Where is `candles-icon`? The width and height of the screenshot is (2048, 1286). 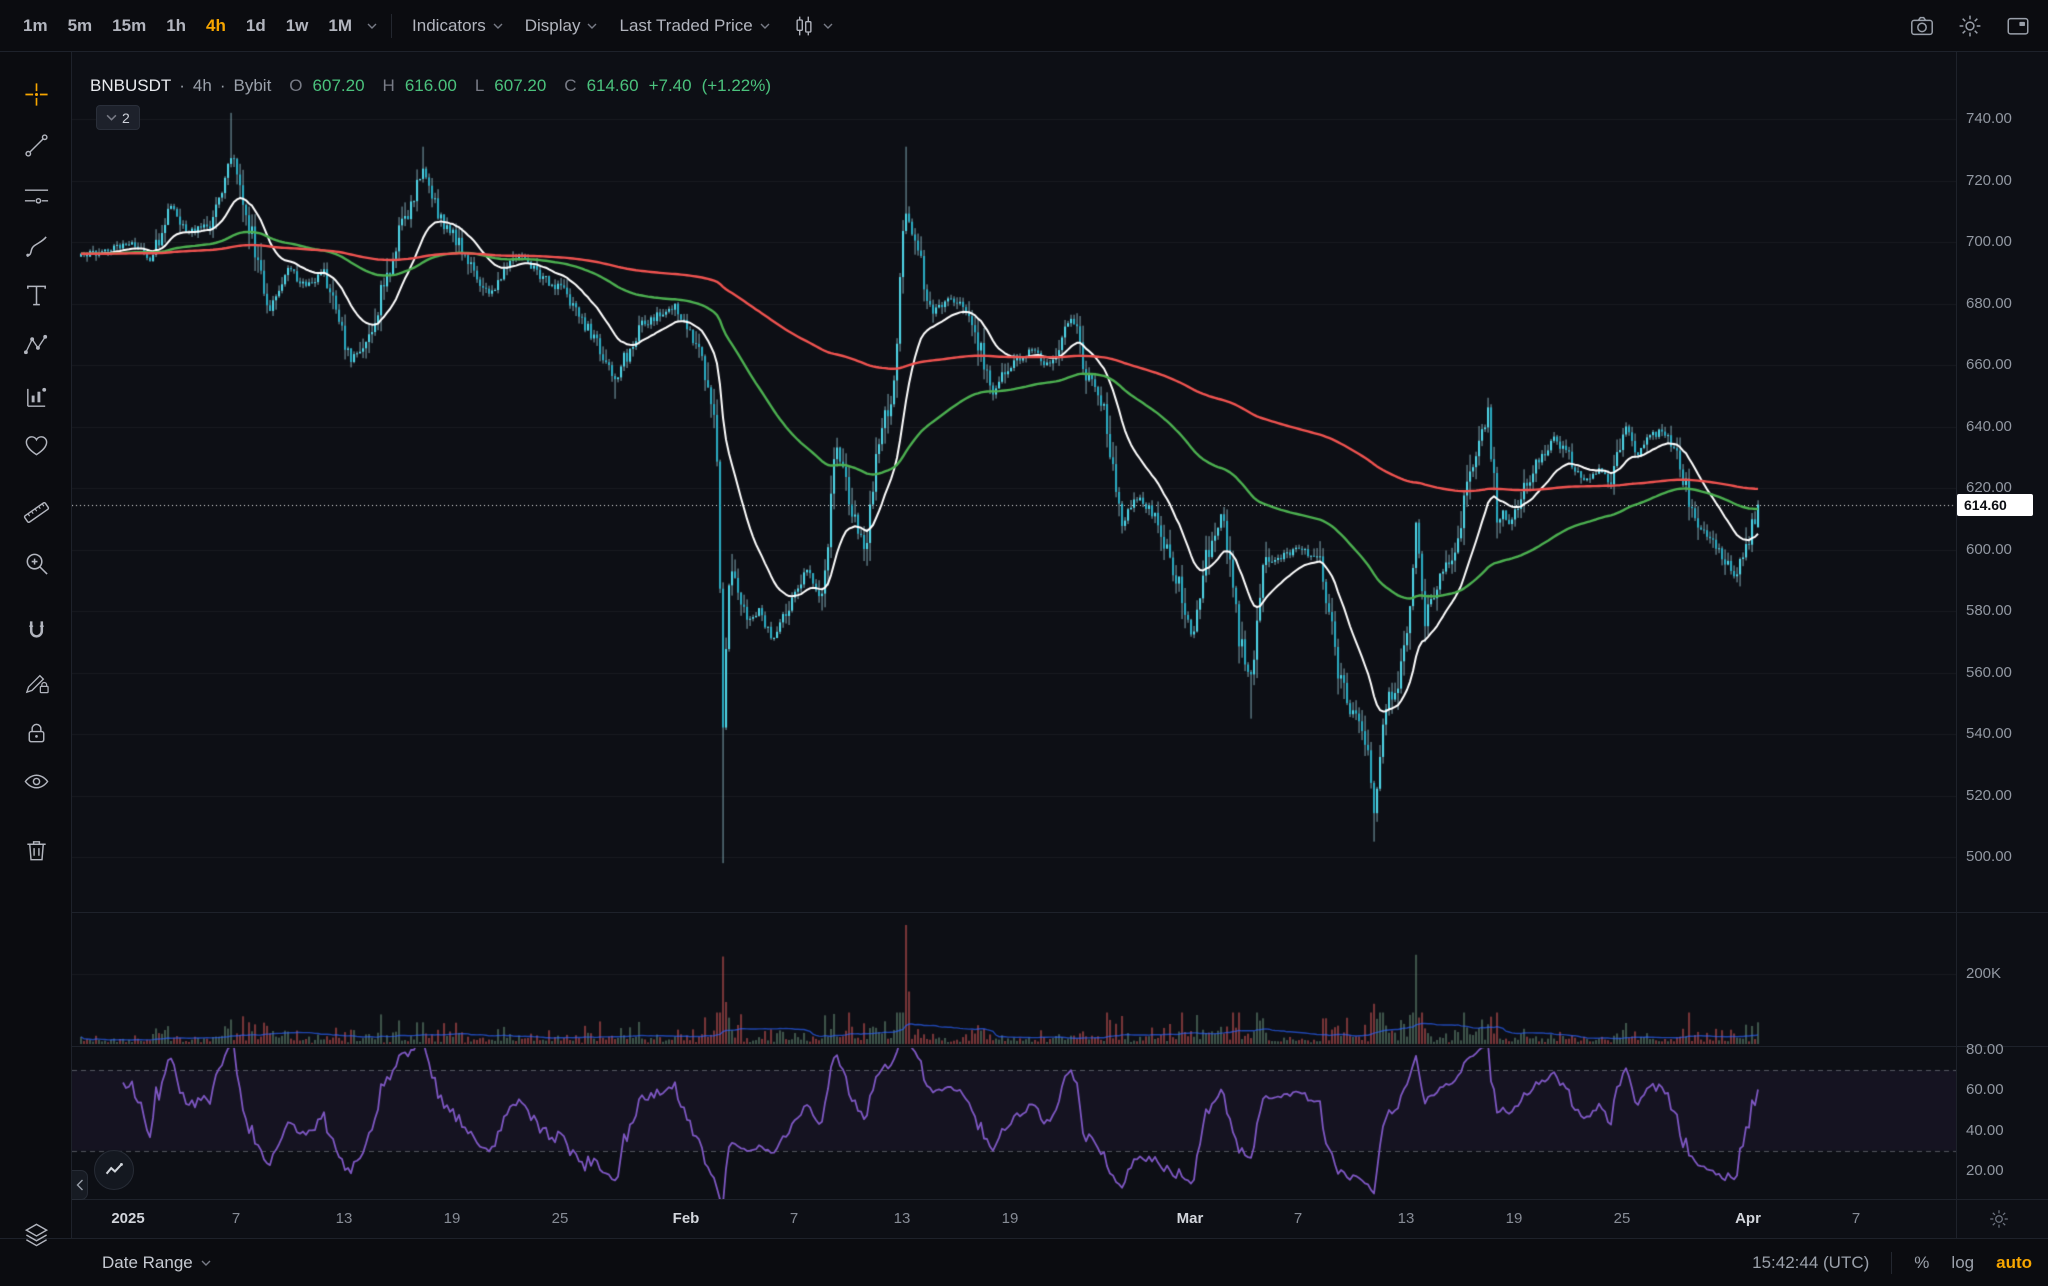 candles-icon is located at coordinates (804, 25).